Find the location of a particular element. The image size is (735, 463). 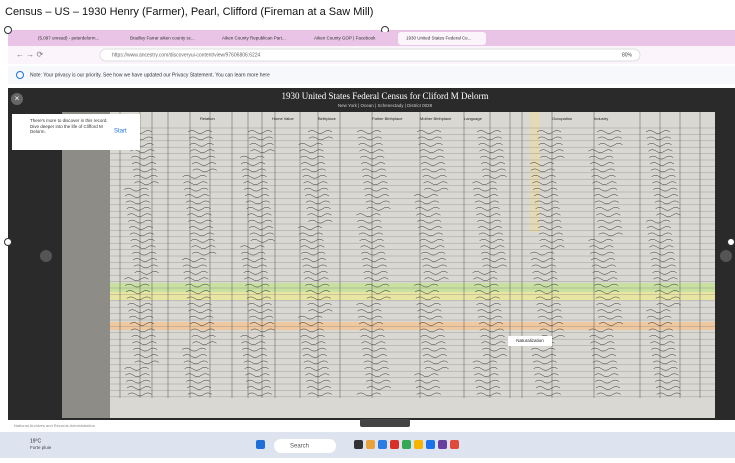

column-header: Birthplace is located at coordinates (327, 118).